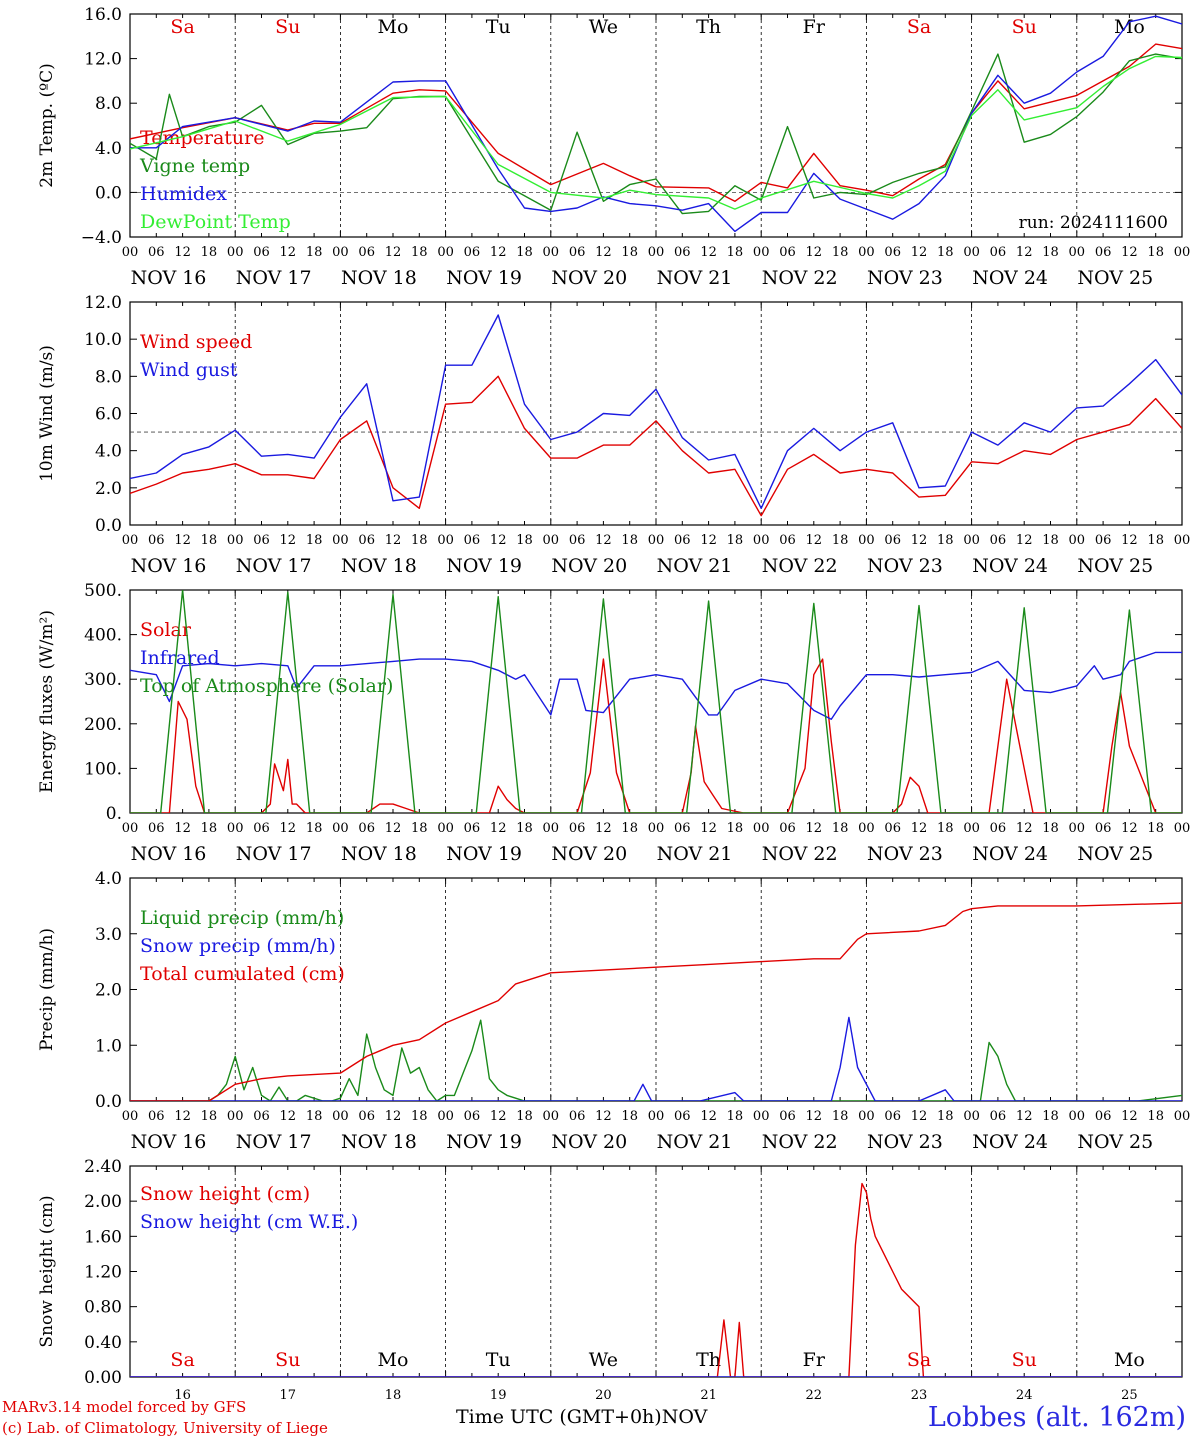 The image size is (1194, 1440). I want to click on date-label: NOV 16, so click(169, 278).